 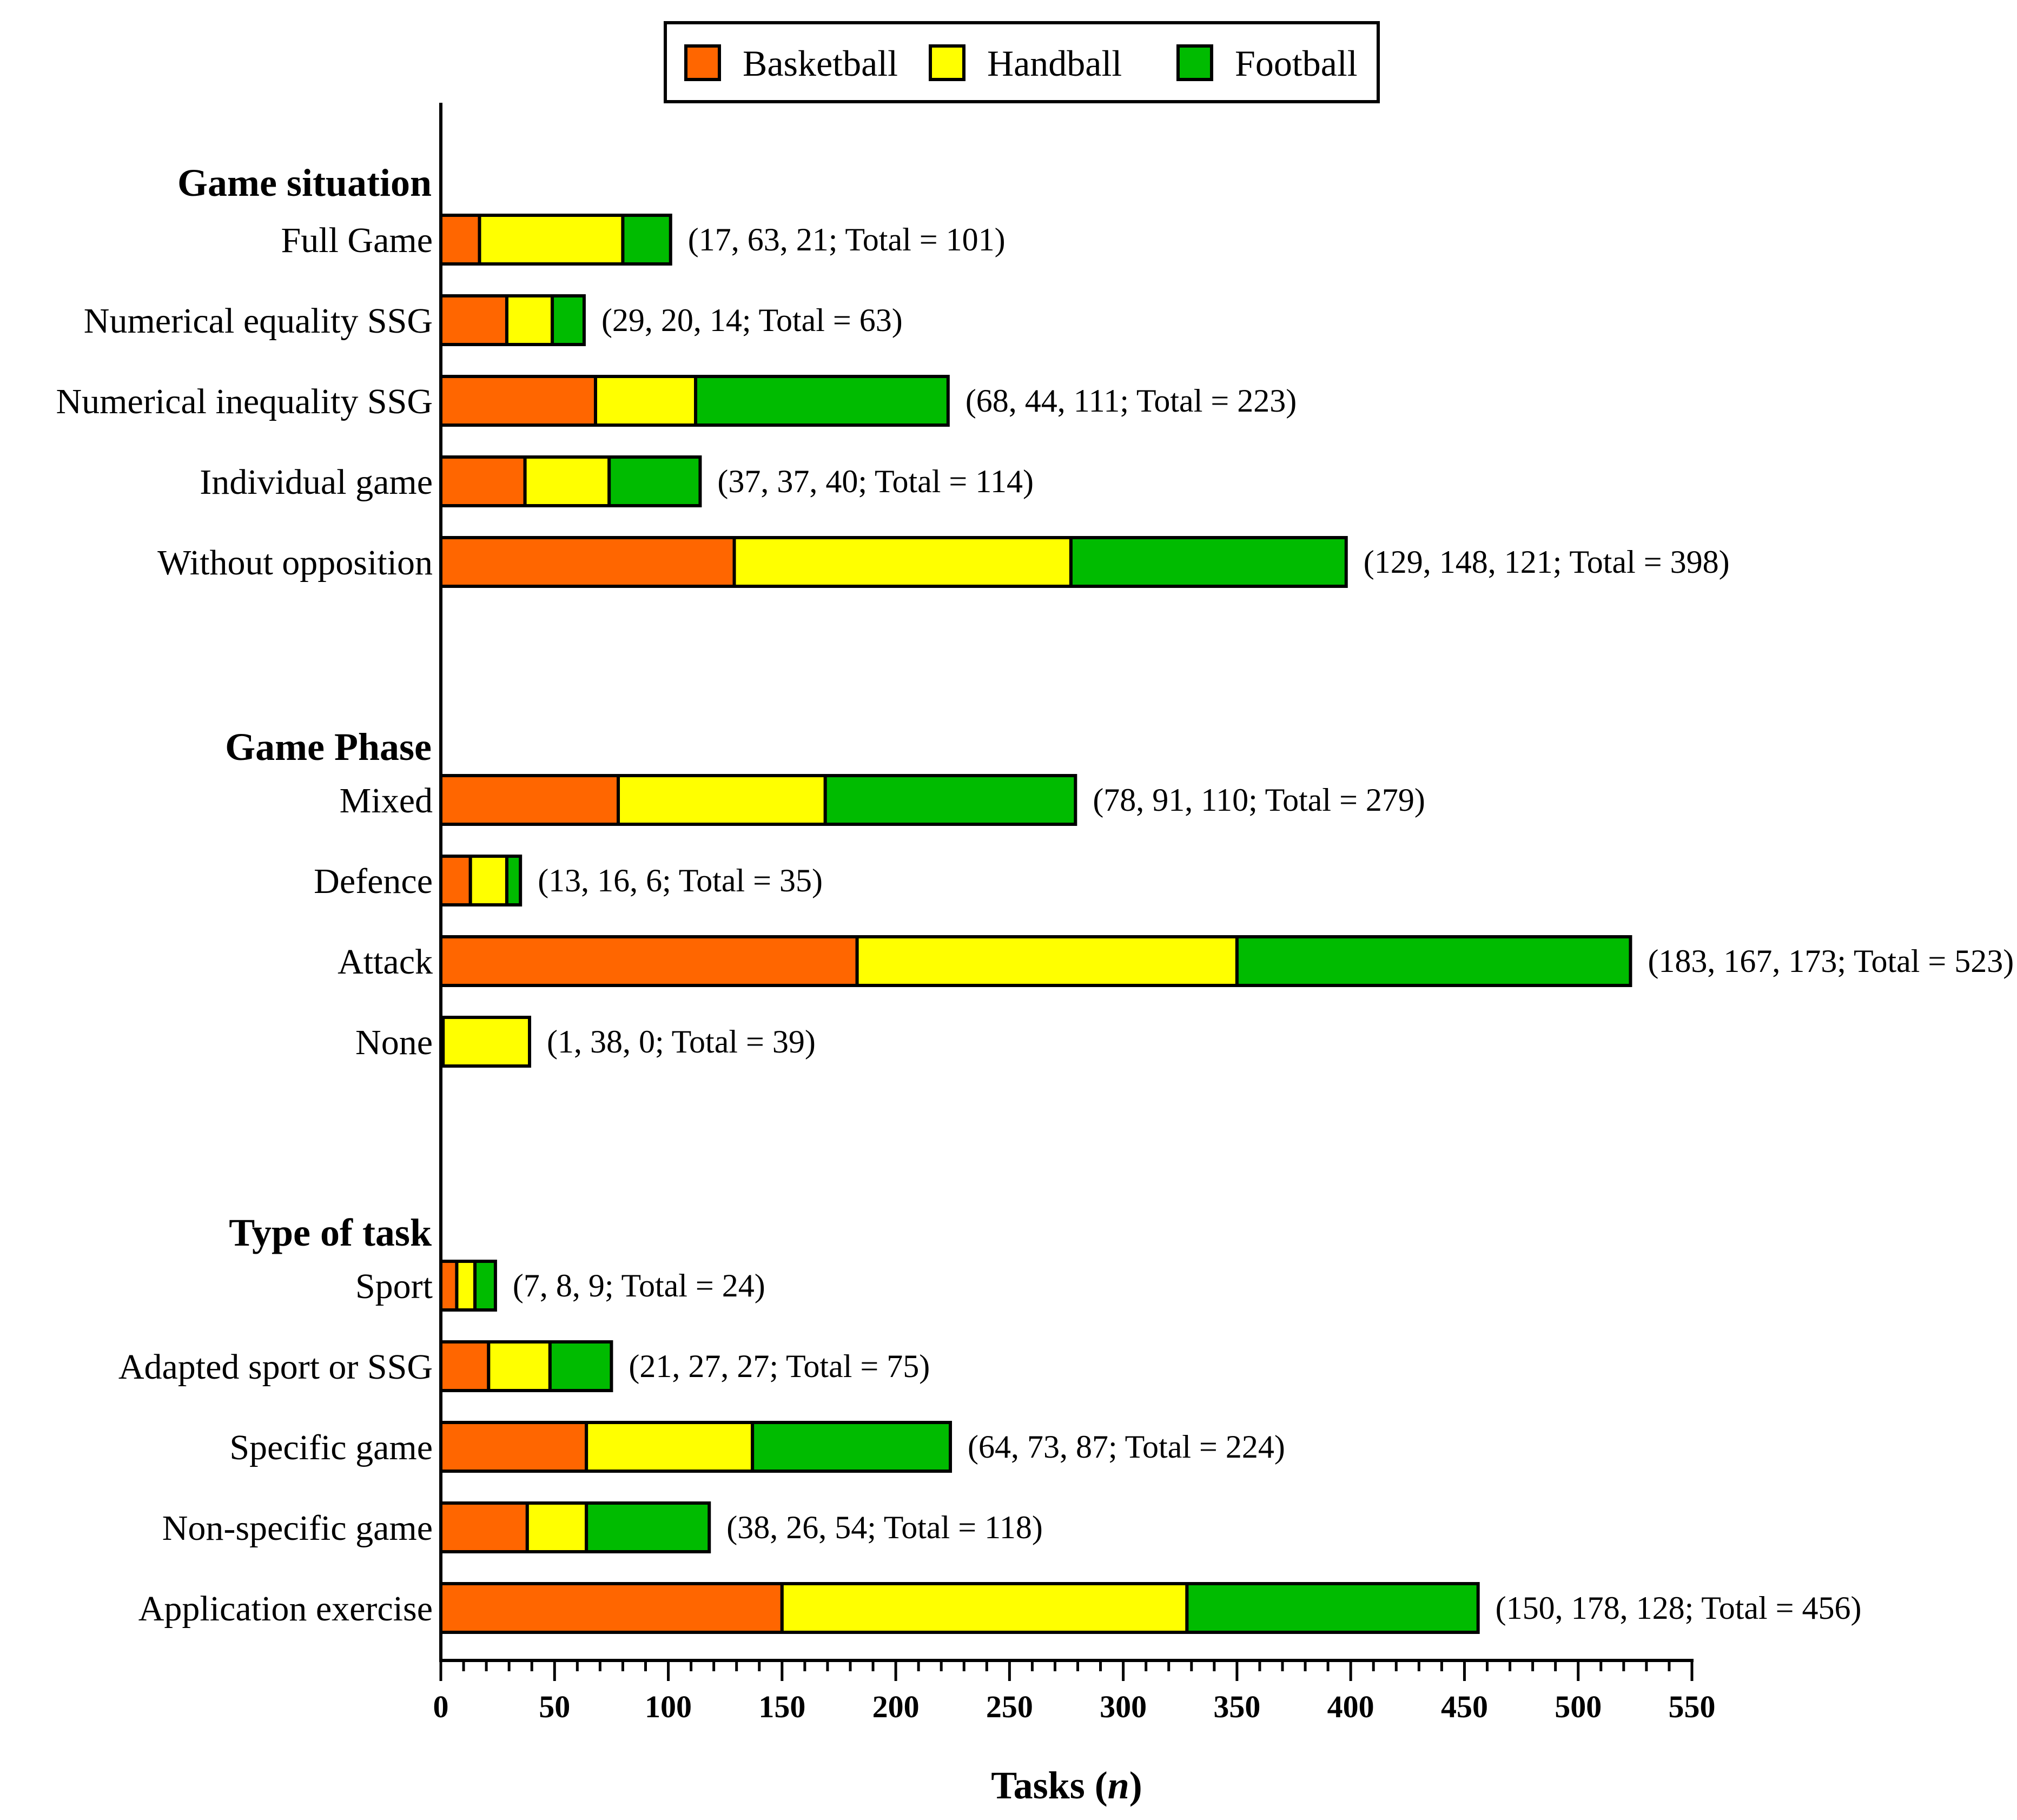 I want to click on x-tick-label: 0, so click(x=441, y=1706).